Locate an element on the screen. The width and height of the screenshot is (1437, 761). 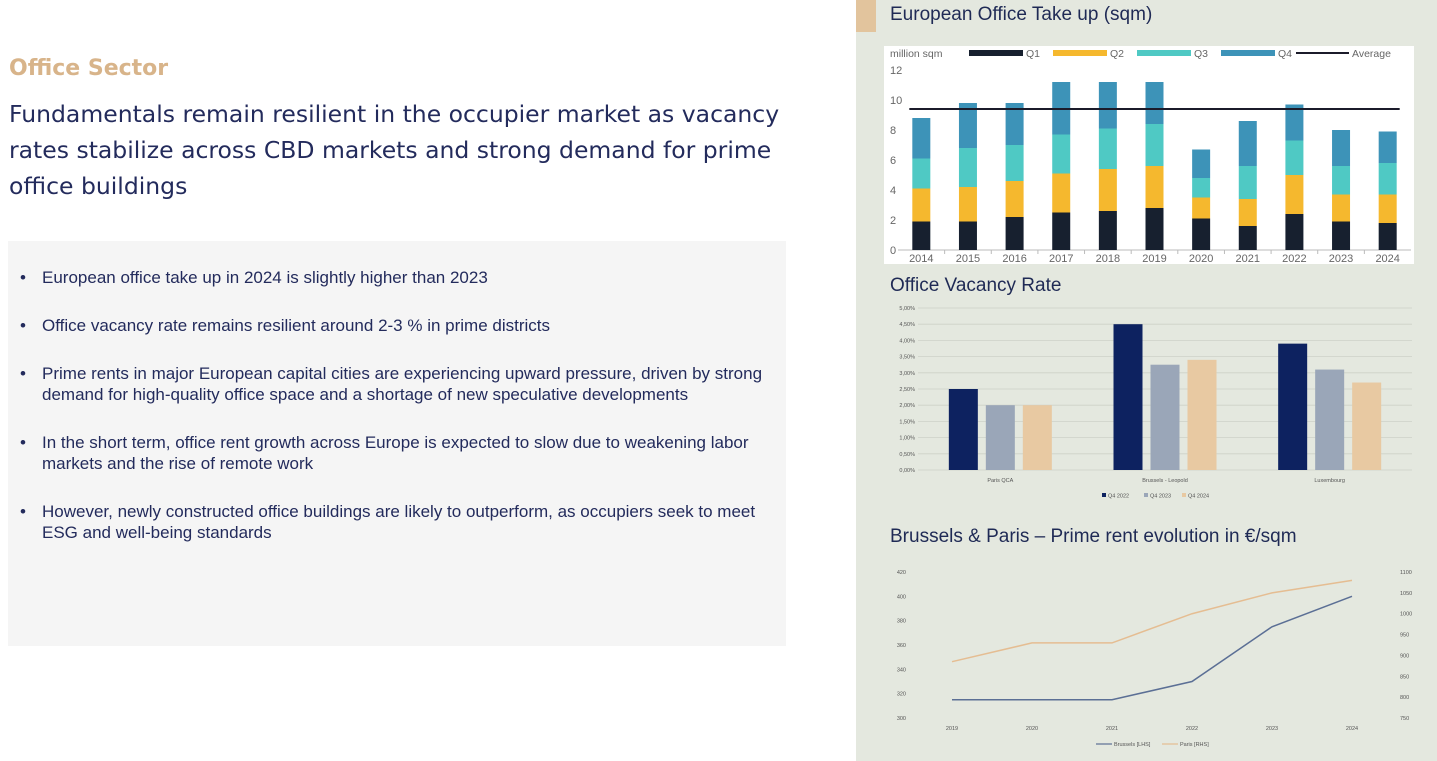
legend-label: Brussels [LHS] is located at coordinates (1132, 745).